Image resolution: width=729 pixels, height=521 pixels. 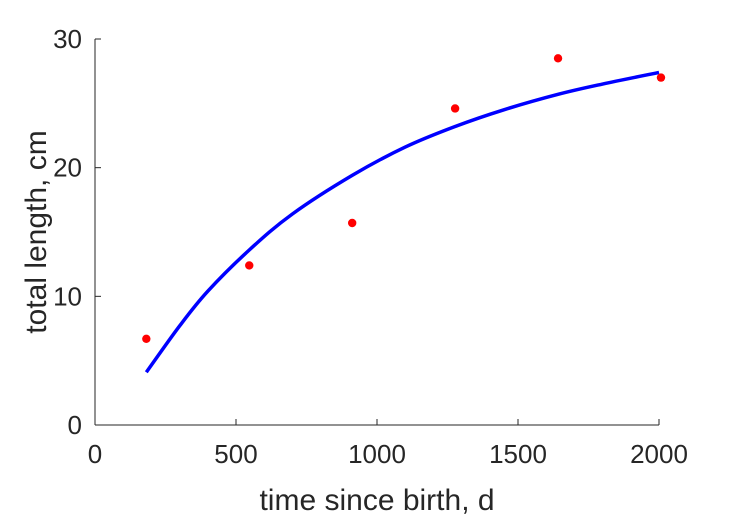 I want to click on x-tick-label: 1000, so click(x=377, y=454).